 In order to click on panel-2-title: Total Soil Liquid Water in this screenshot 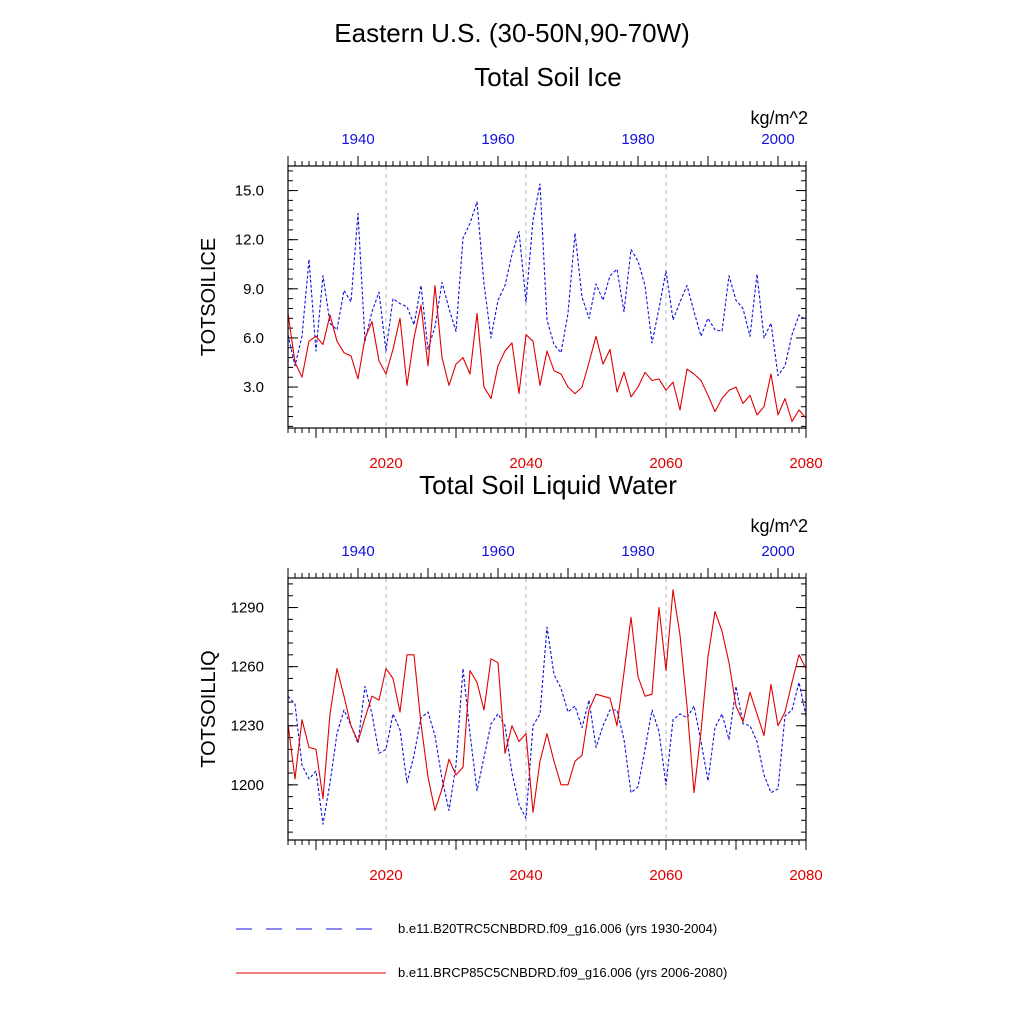, I will do `click(548, 485)`.